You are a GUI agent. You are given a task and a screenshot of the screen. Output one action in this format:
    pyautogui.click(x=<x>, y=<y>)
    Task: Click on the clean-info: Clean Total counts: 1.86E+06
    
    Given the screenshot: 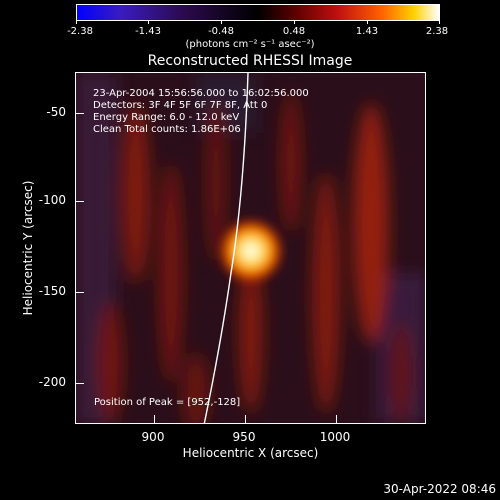 What is the action you would take?
    pyautogui.click(x=167, y=129)
    